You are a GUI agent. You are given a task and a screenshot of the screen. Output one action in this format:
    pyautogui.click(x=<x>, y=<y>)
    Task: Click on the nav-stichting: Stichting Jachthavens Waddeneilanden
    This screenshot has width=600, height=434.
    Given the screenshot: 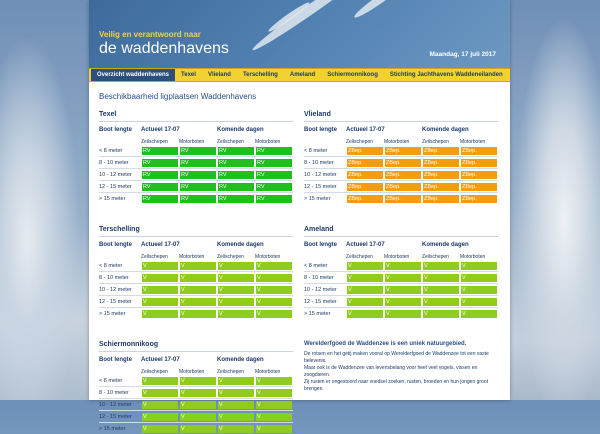 What is the action you would take?
    pyautogui.click(x=446, y=75)
    